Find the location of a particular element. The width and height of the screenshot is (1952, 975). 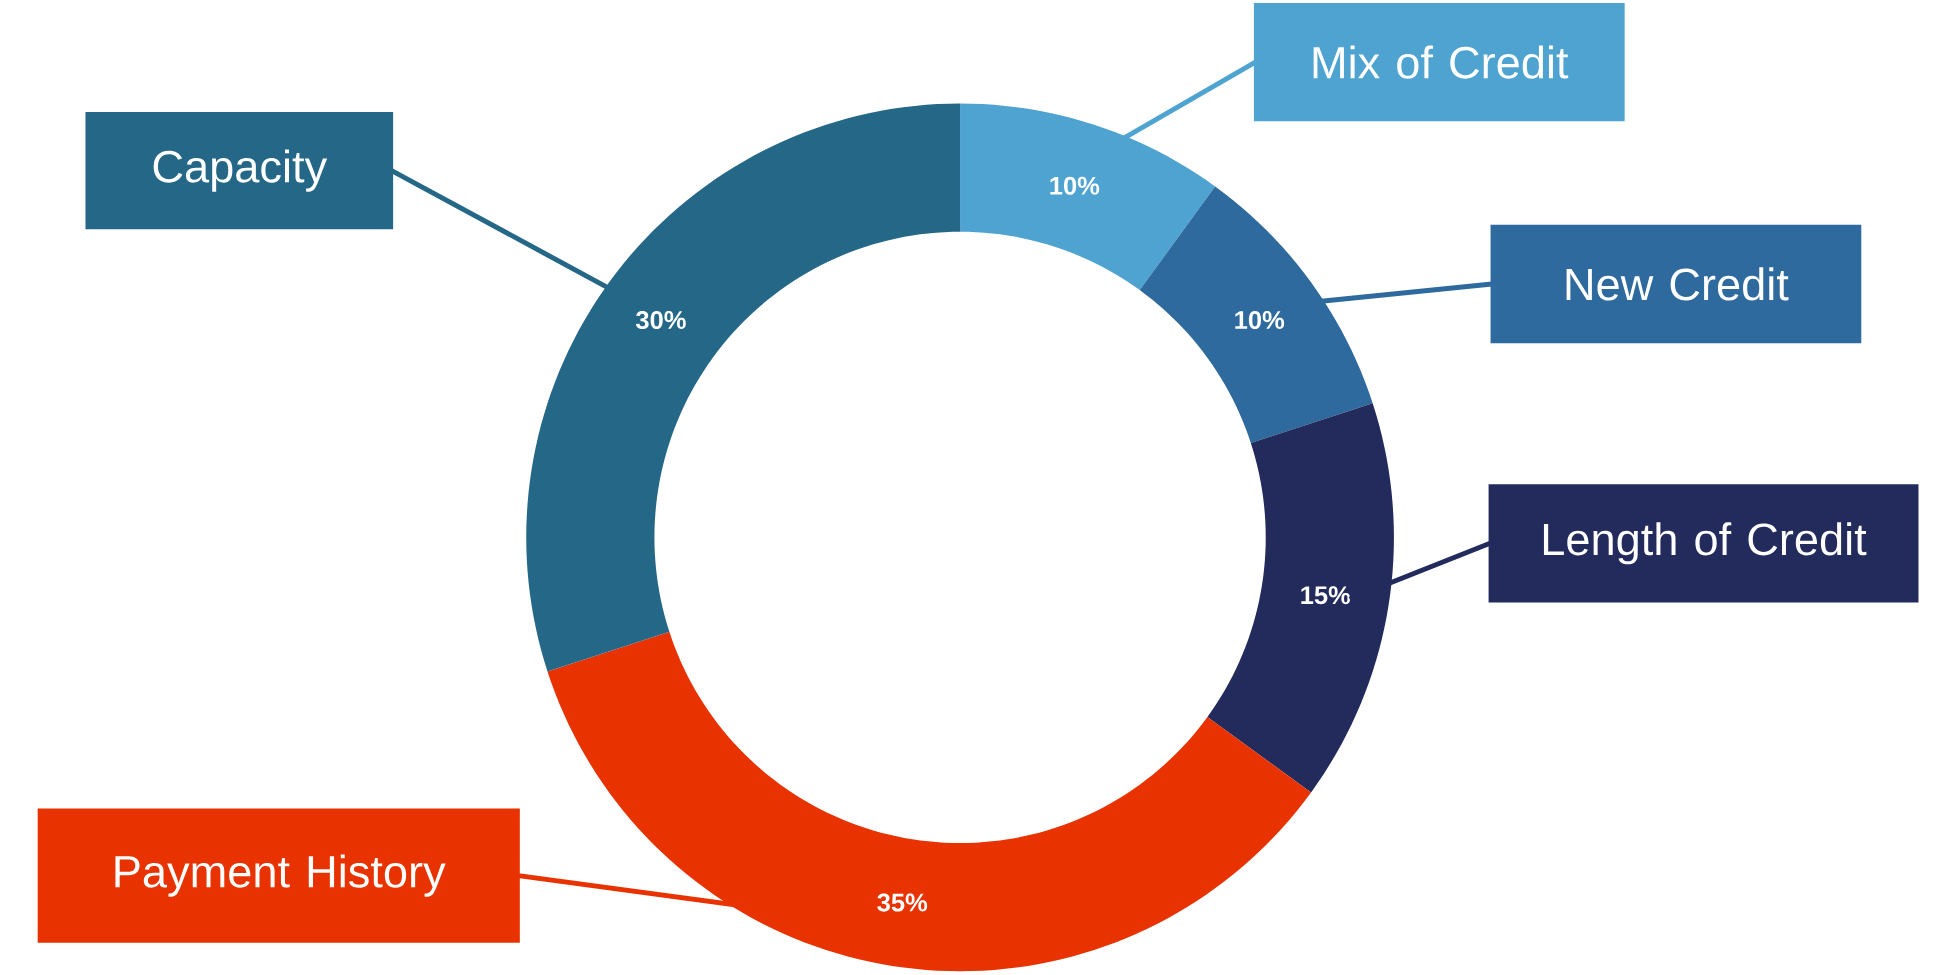

slice-label: Capacity is located at coordinates (240, 170).